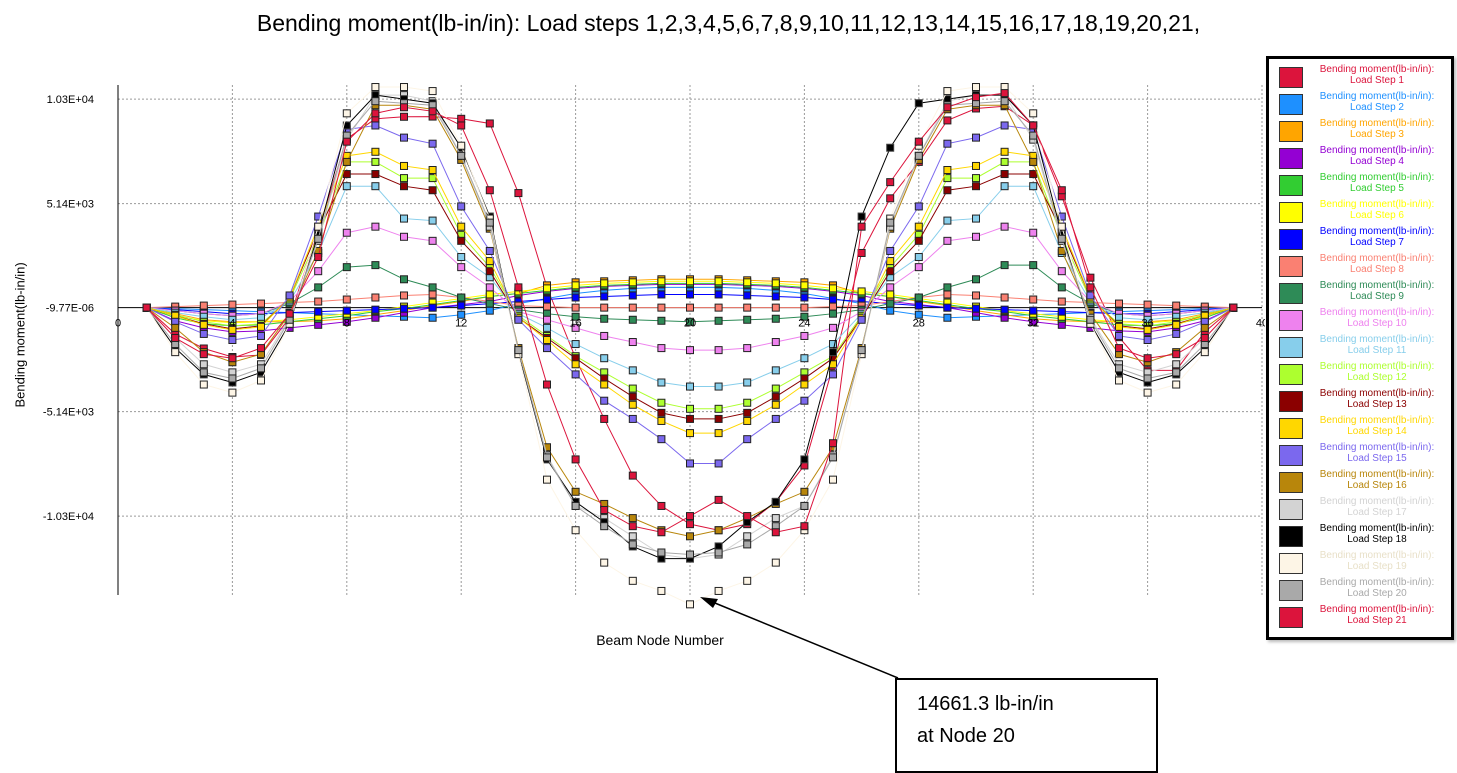 This screenshot has height=773, width=1457. What do you see at coordinates (1377, 156) in the screenshot?
I see `legend-label: Bending moment(lb-in/in): Load Step 4` at bounding box center [1377, 156].